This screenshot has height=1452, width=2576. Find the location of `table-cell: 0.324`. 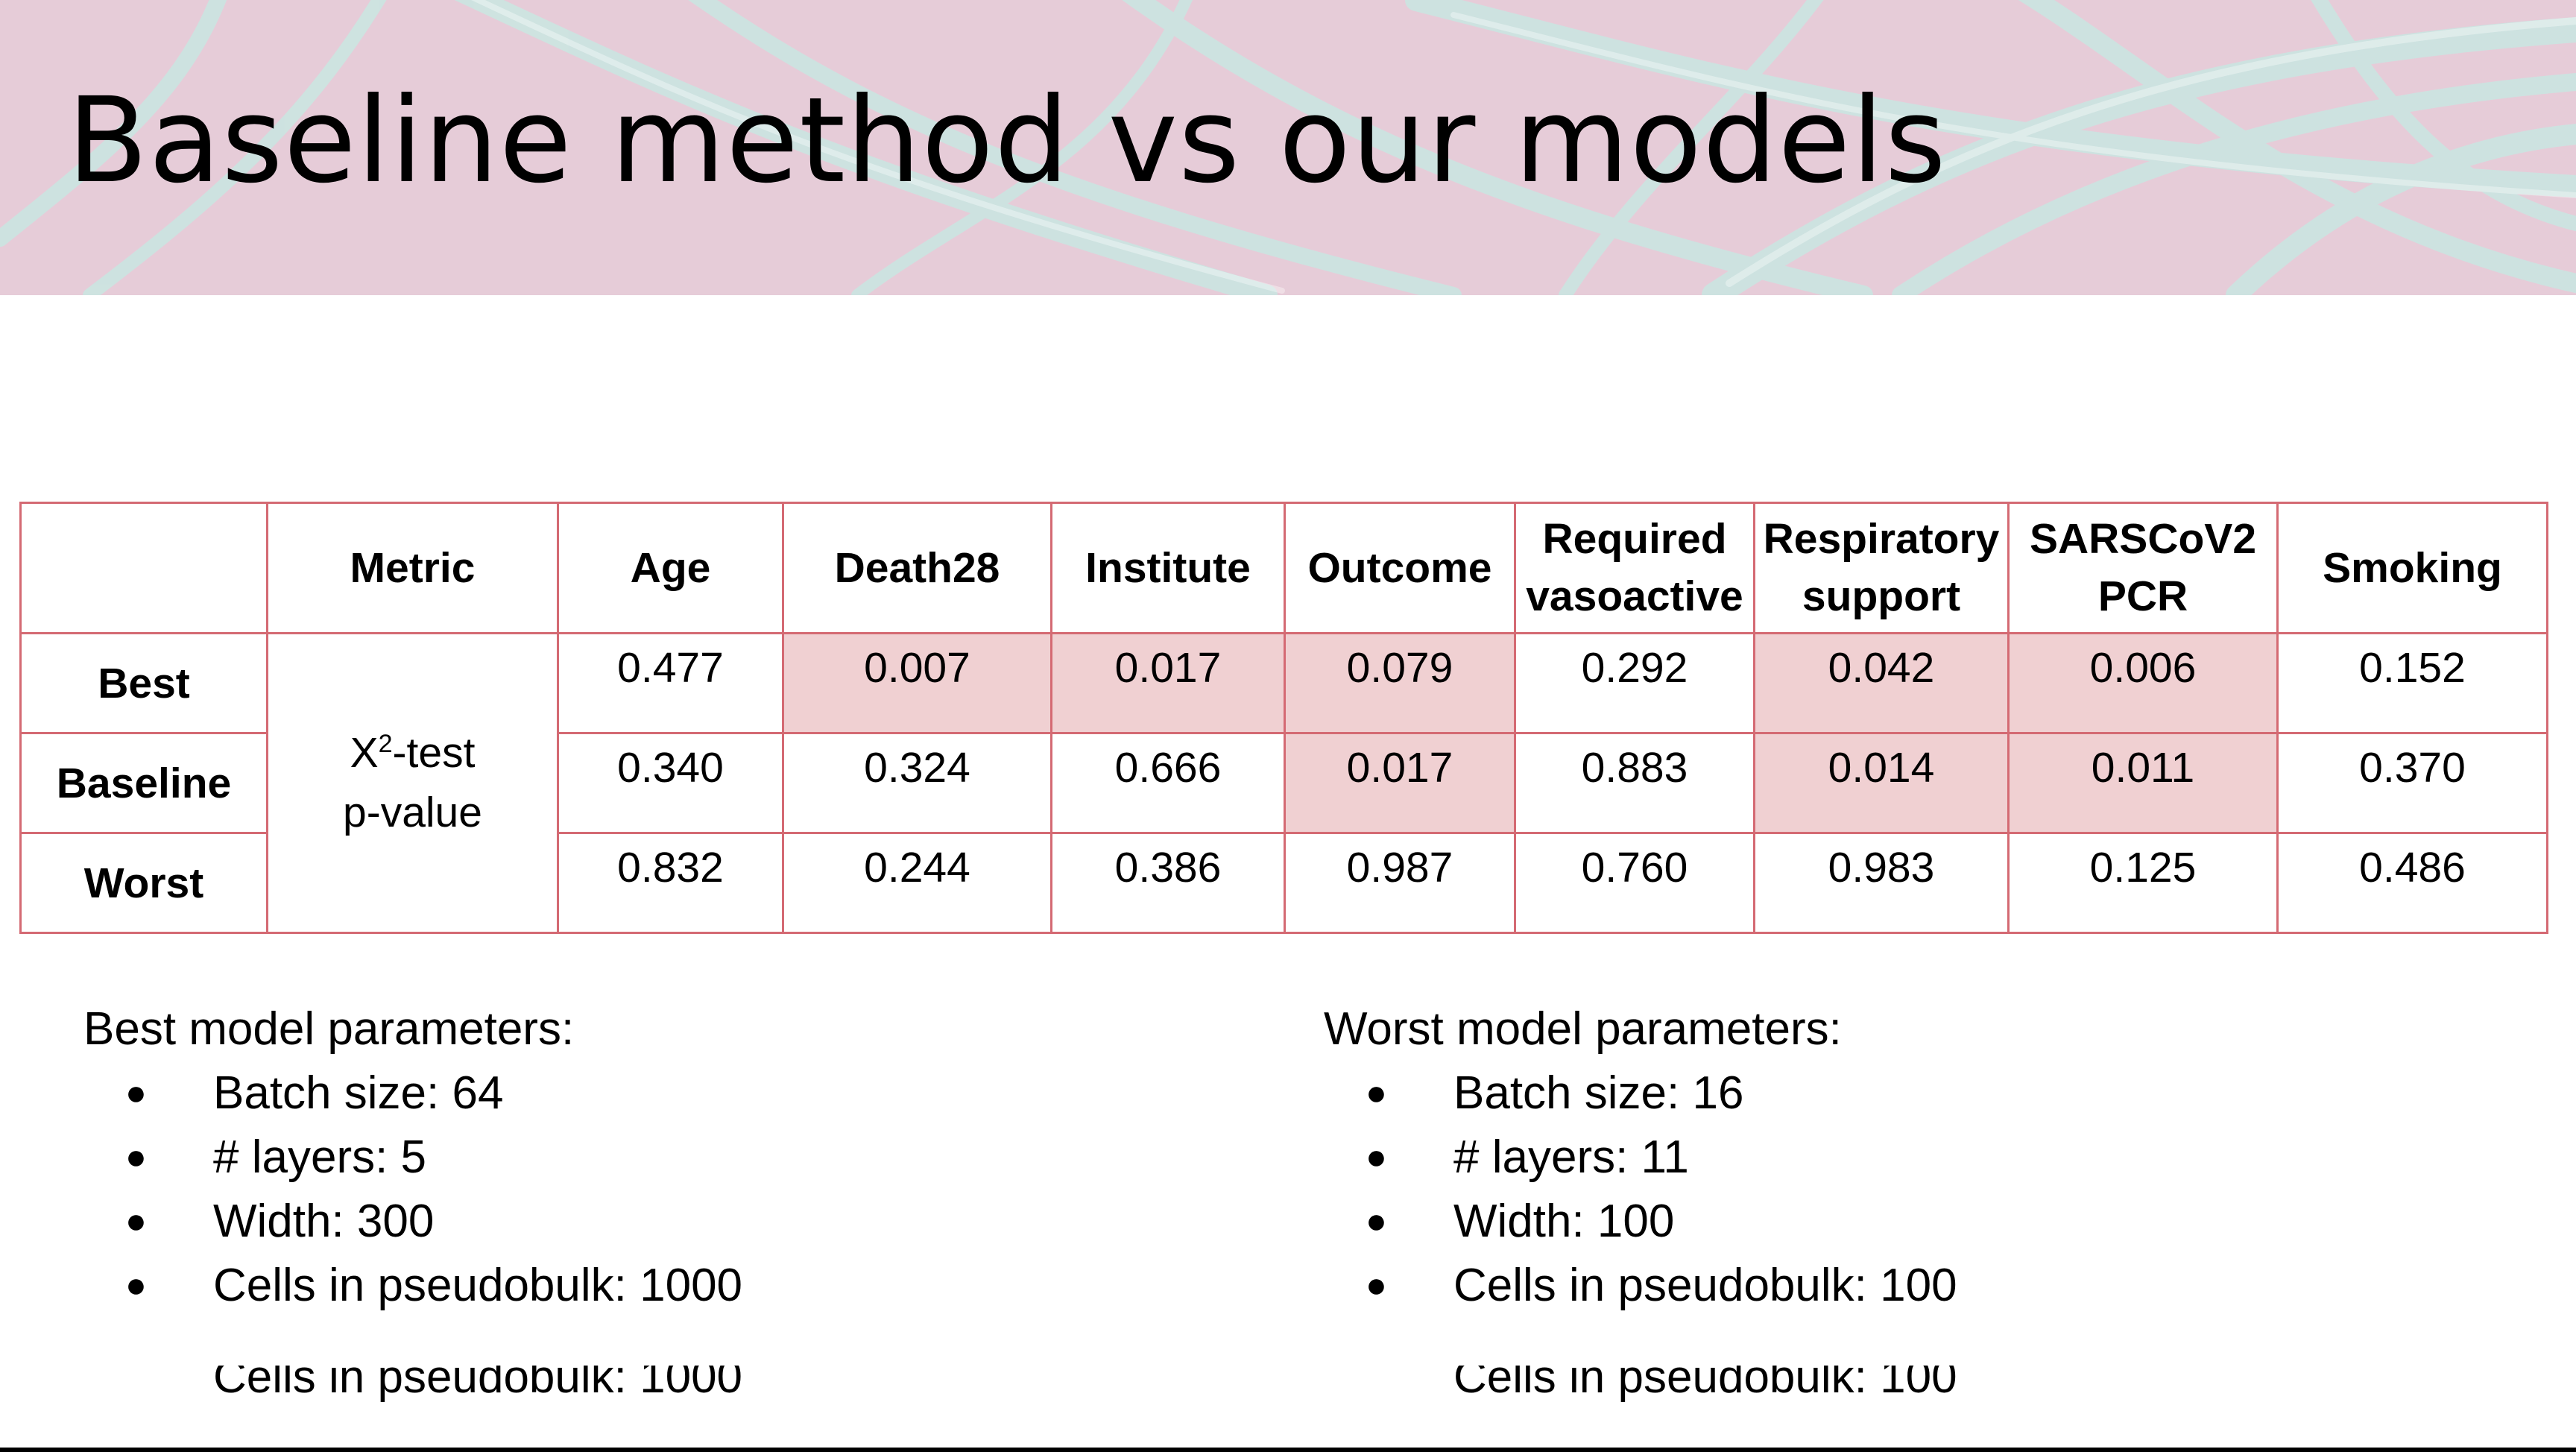

table-cell: 0.324 is located at coordinates (917, 783).